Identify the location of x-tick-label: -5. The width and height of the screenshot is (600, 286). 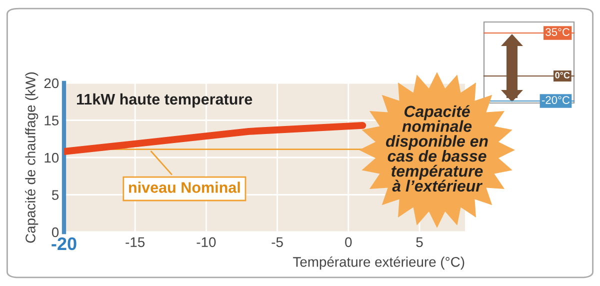
(277, 242).